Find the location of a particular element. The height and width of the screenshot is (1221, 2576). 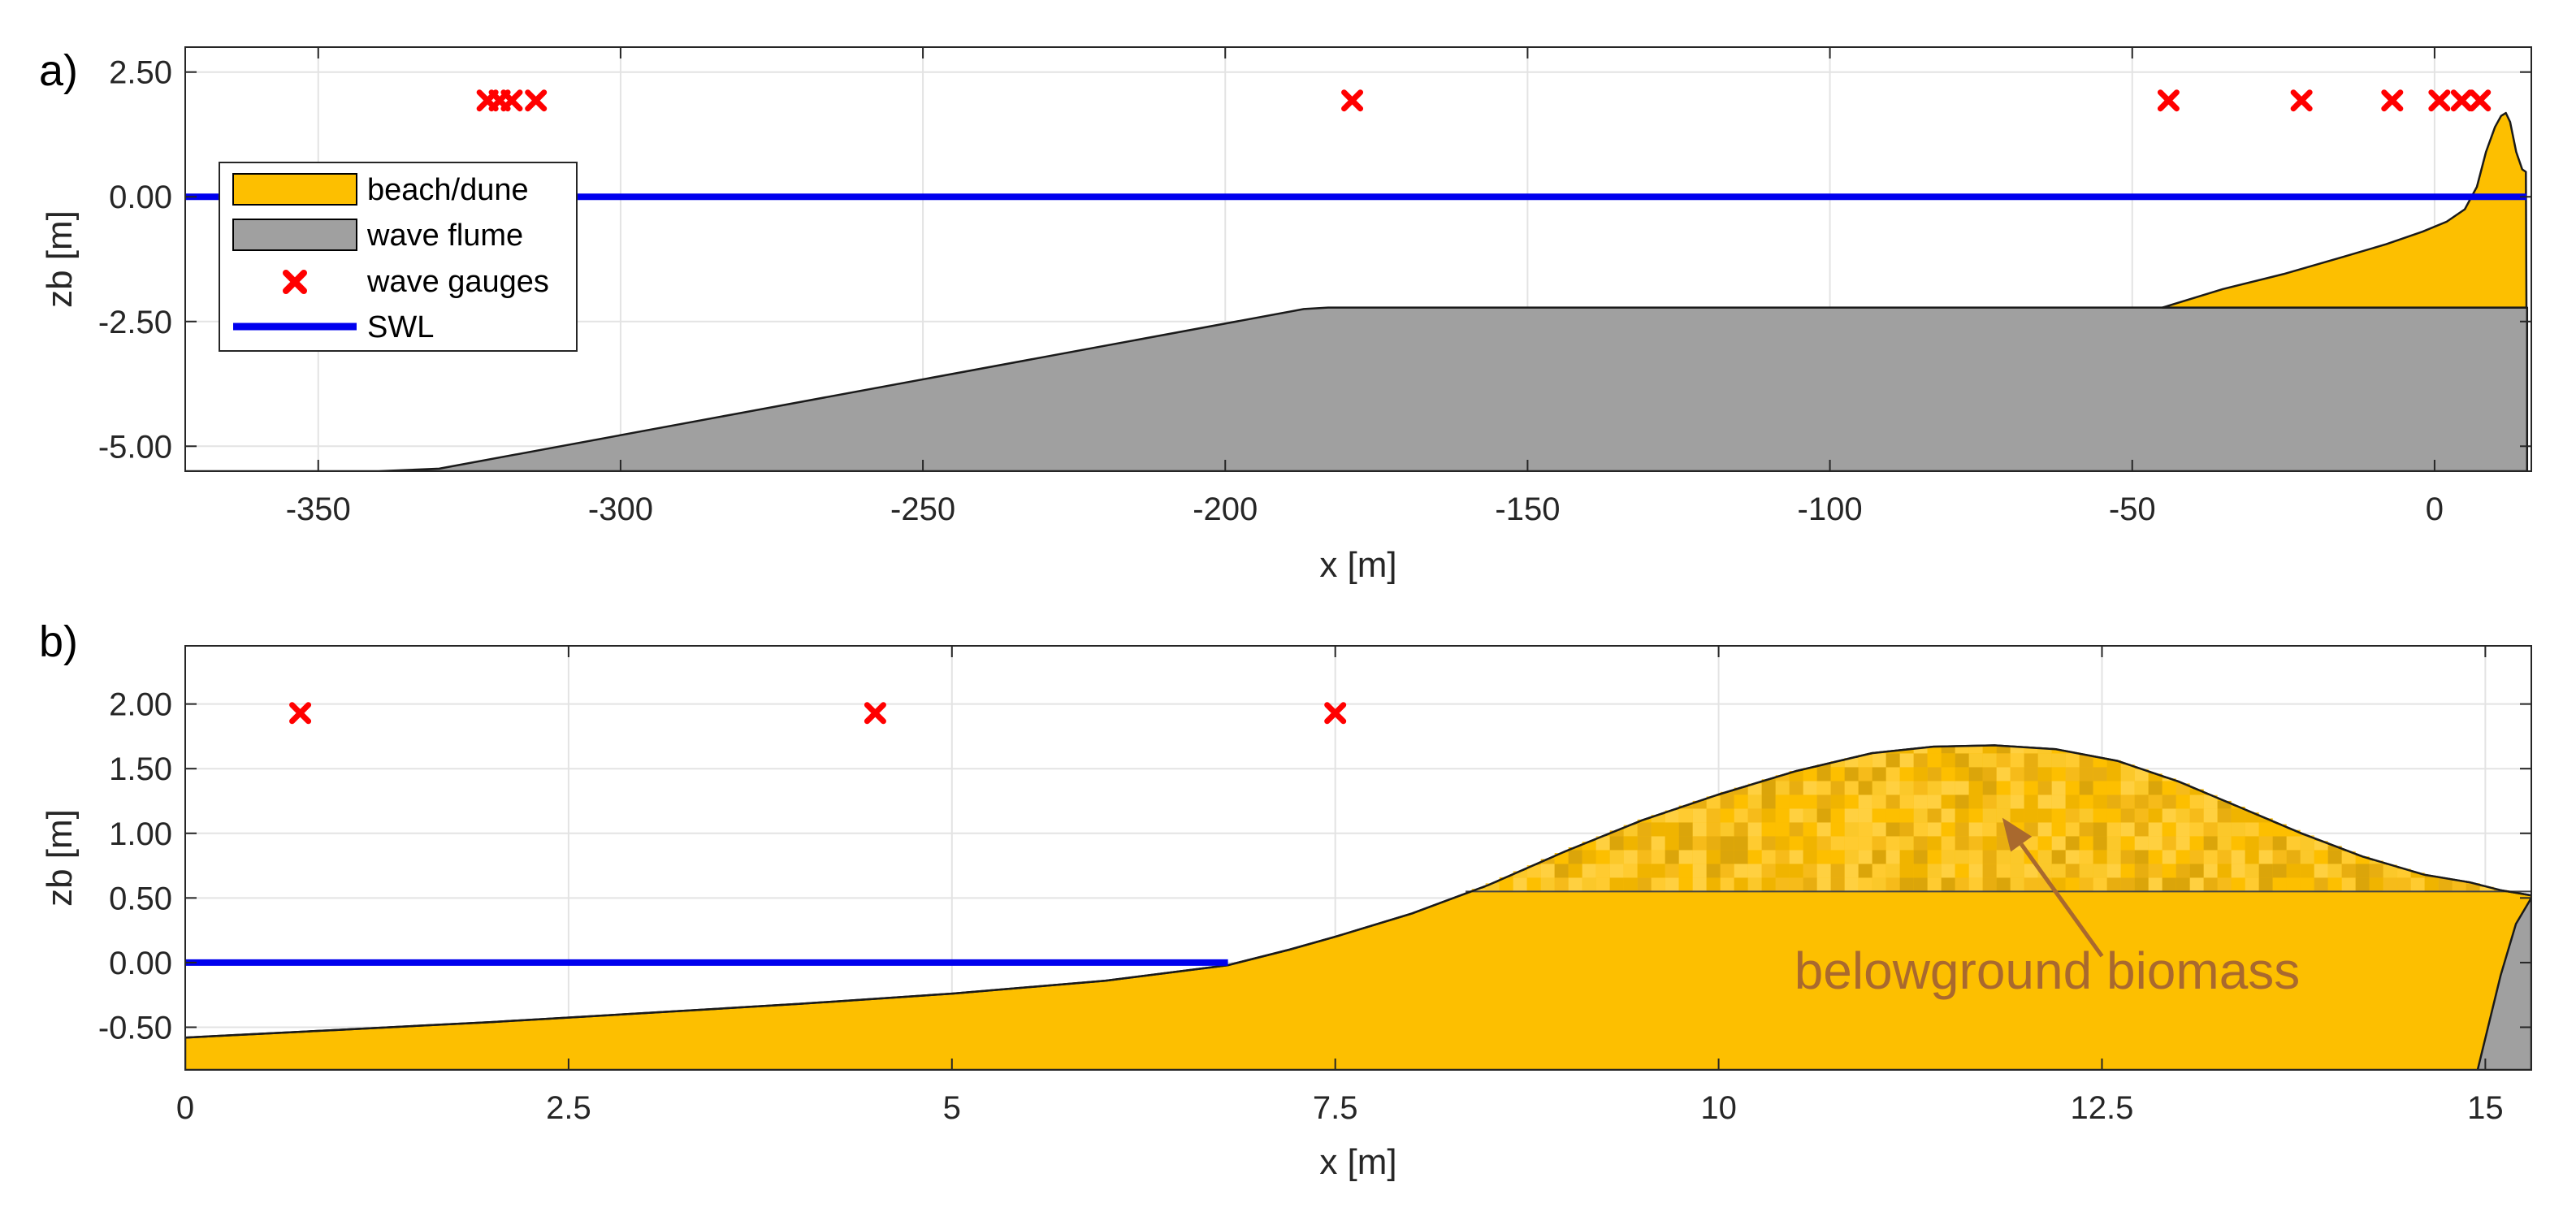

legend-label-beach-dune: beach/dune is located at coordinates (448, 190).